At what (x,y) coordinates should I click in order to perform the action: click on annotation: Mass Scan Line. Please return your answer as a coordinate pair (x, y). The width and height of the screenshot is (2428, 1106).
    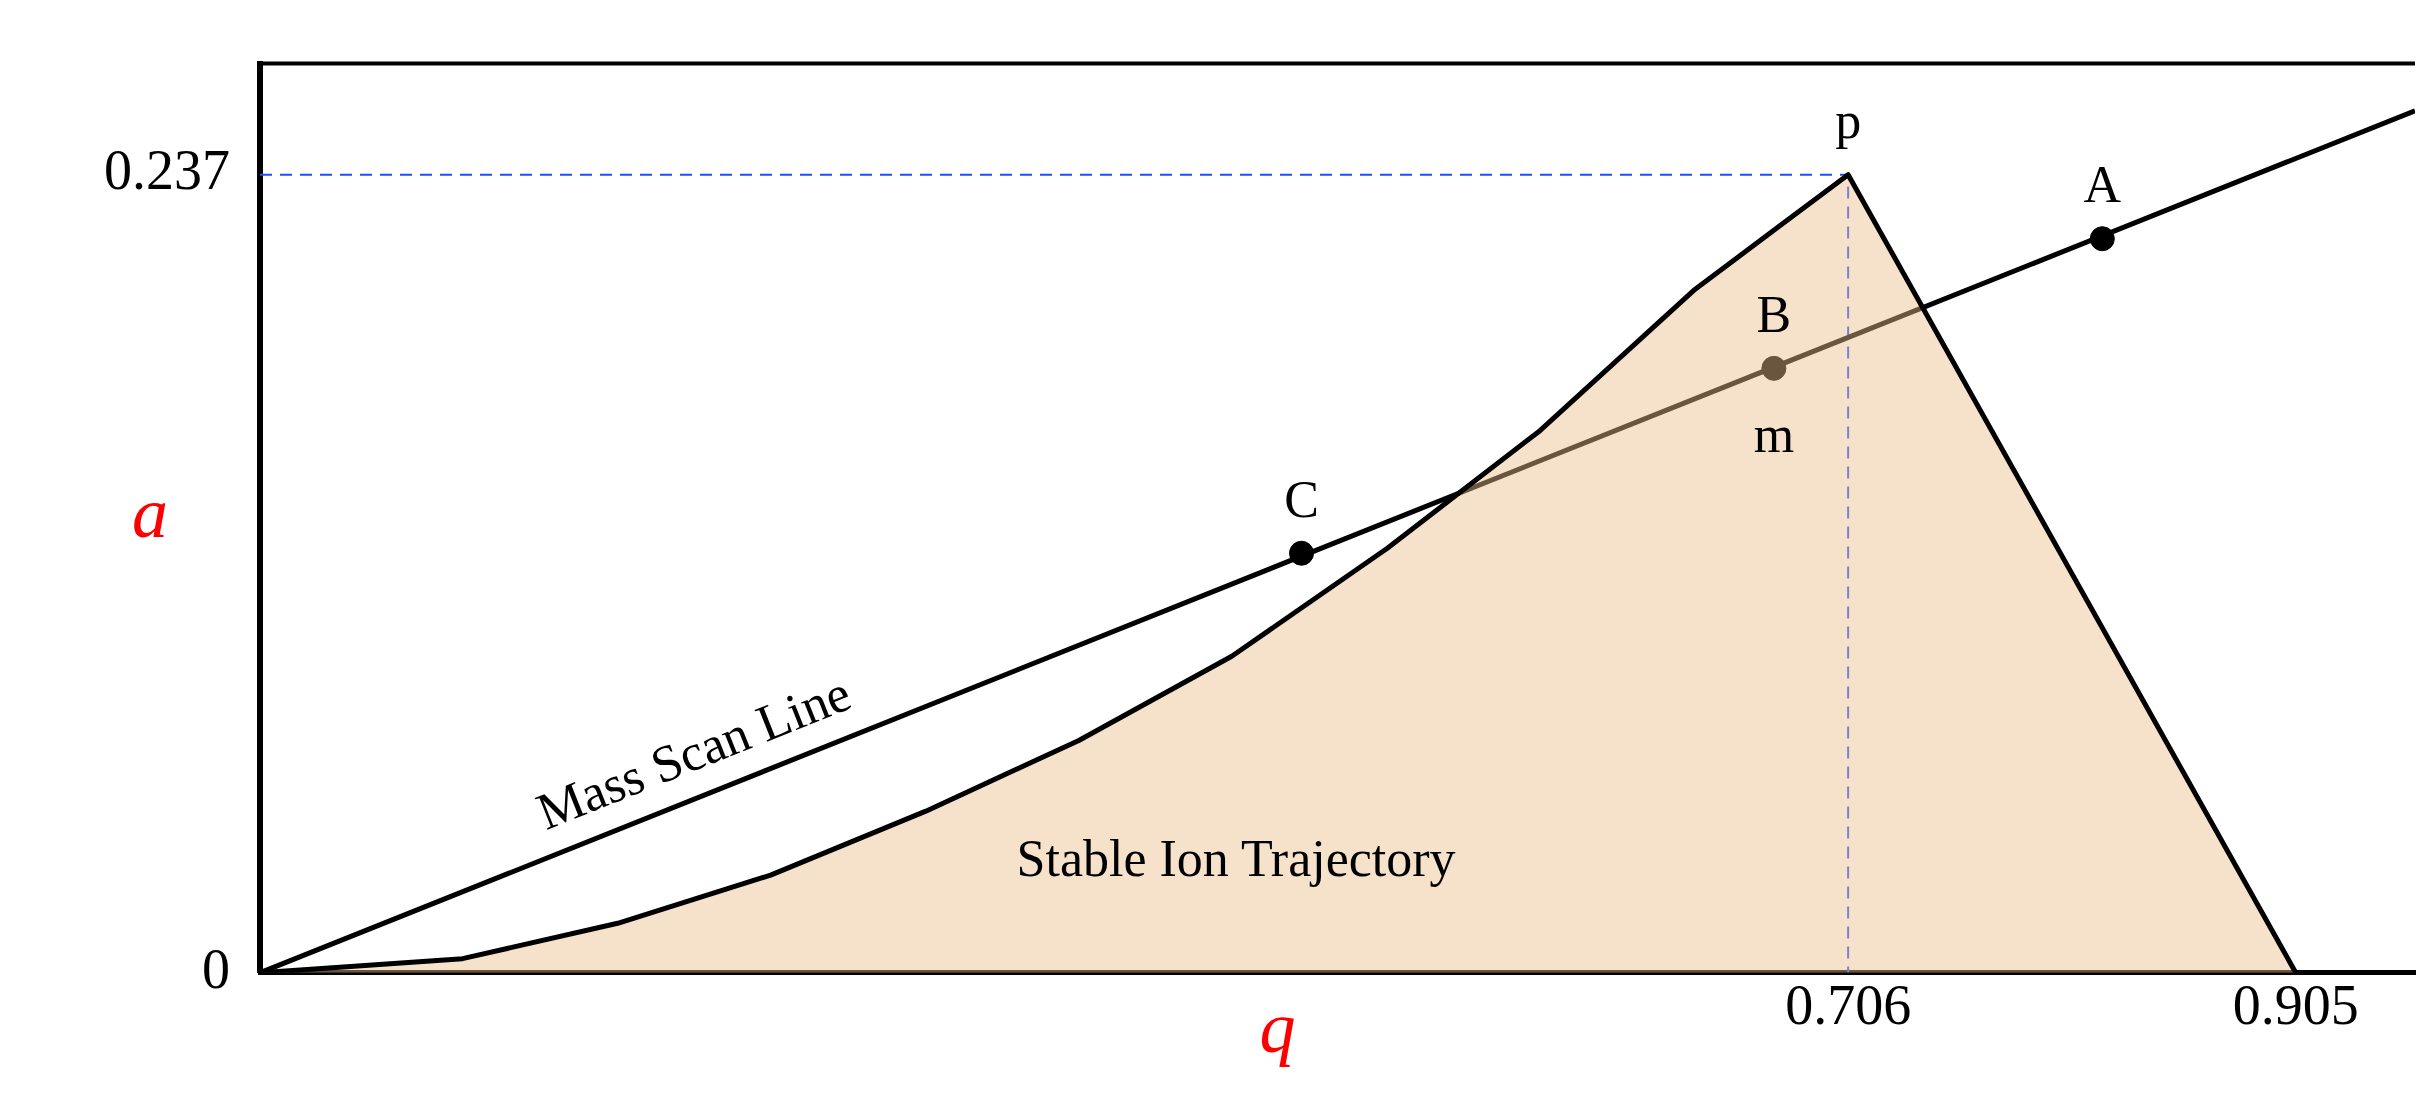
    Looking at the image, I should click on (693, 752).